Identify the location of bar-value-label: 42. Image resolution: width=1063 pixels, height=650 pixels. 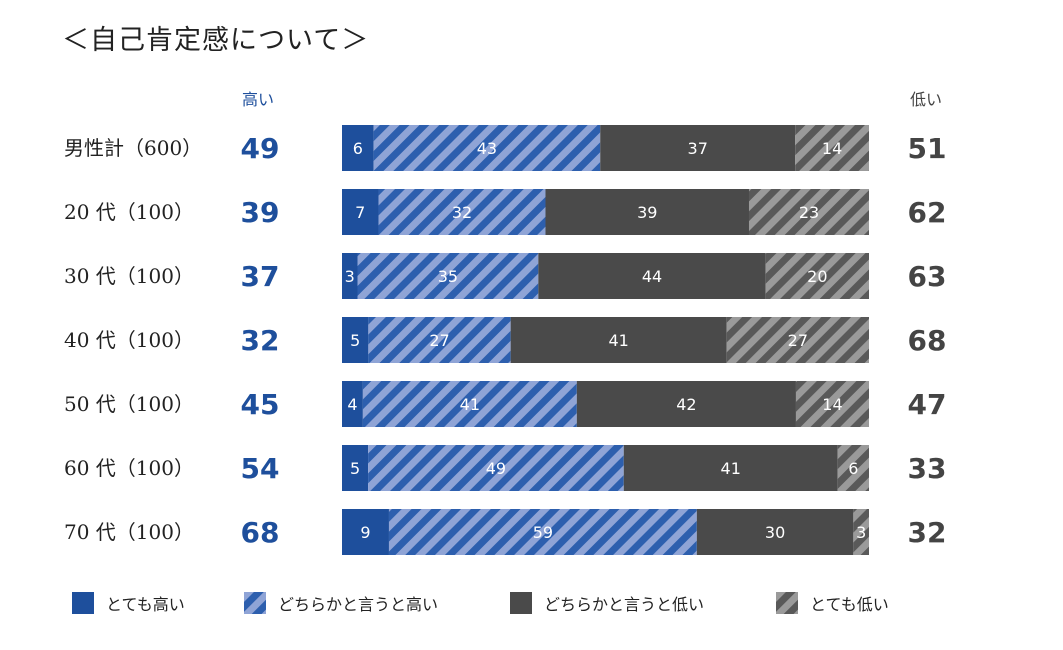
(686, 404).